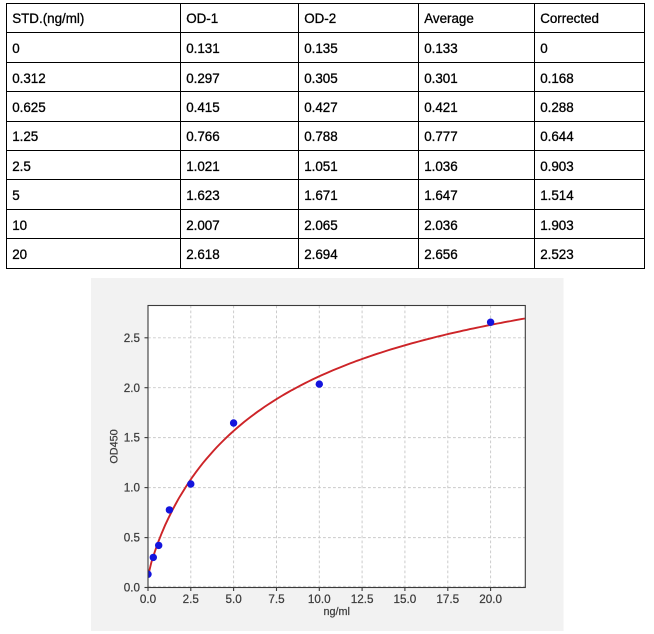  I want to click on svg-text: OD450, so click(115, 446).